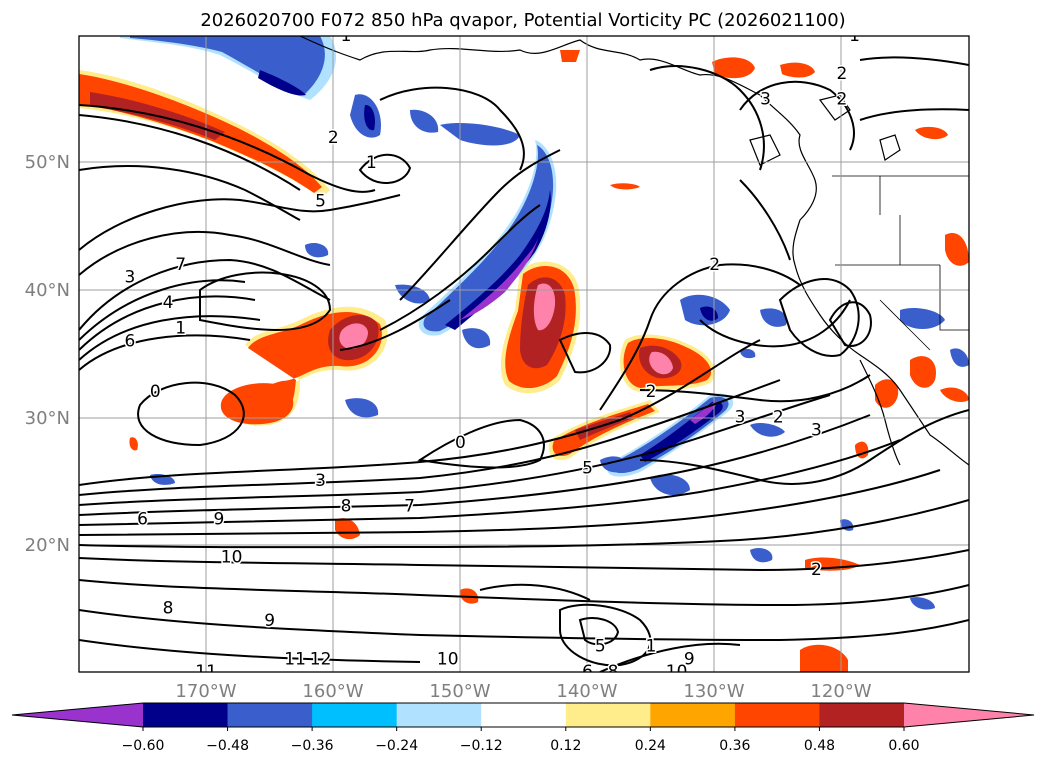 Image resolution: width=1047 pixels, height=765 pixels. I want to click on colorbar-tick-label: −0.36, so click(312, 746).